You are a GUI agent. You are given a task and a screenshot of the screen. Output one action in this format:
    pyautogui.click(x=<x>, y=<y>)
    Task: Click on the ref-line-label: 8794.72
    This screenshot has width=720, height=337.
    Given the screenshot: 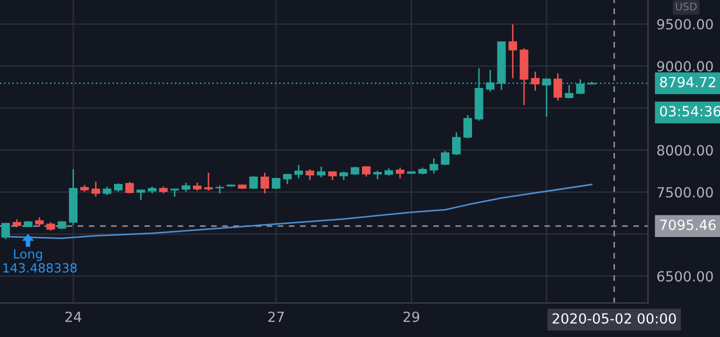 What is the action you would take?
    pyautogui.click(x=688, y=82)
    